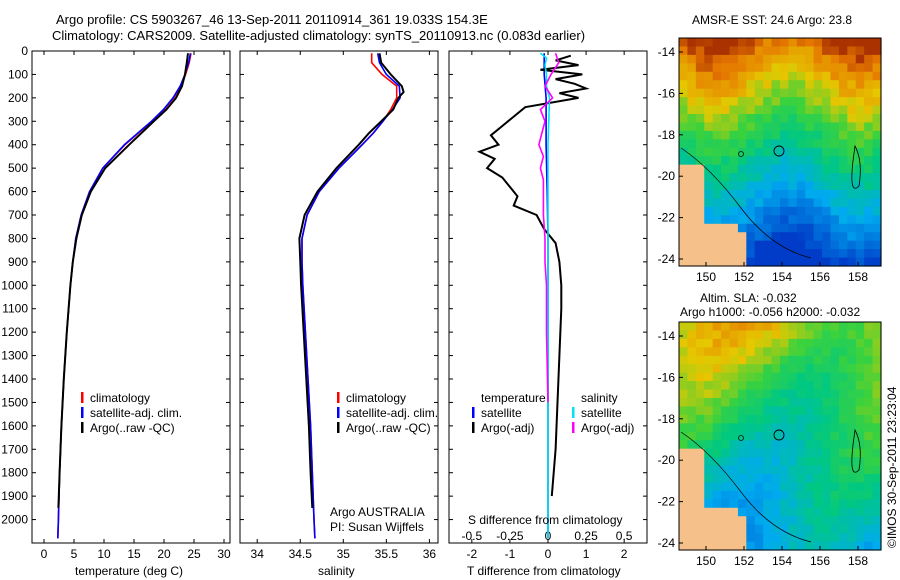 The image size is (900, 580). What do you see at coordinates (14, 379) in the screenshot?
I see `depth-tick-label: 1400` at bounding box center [14, 379].